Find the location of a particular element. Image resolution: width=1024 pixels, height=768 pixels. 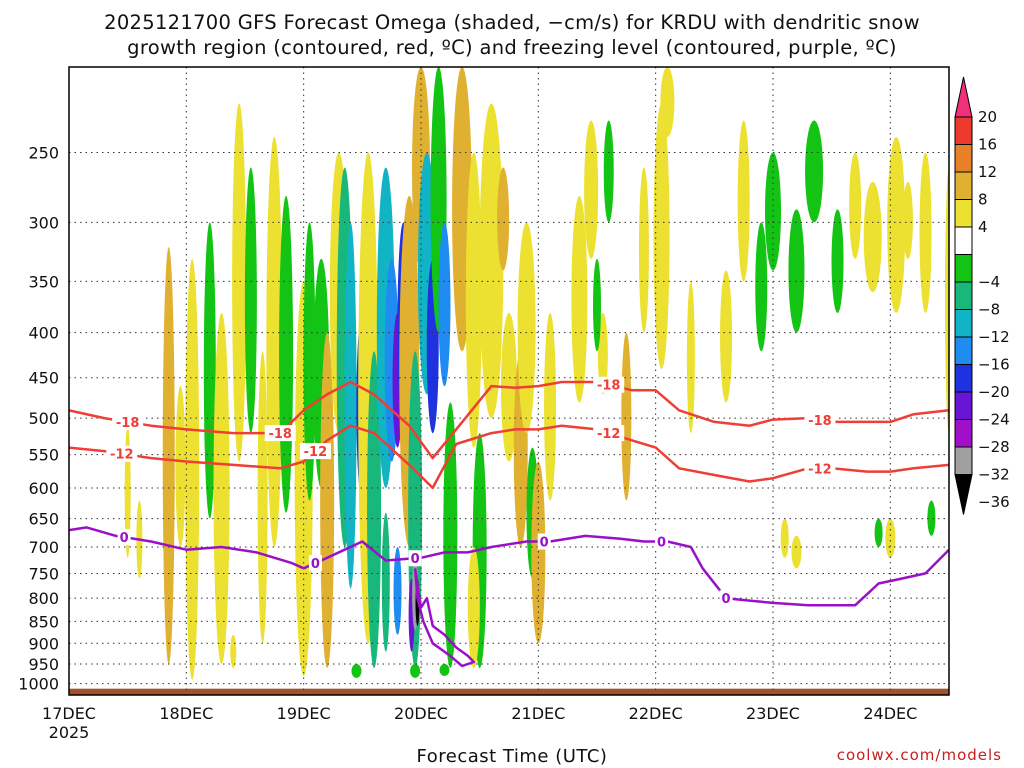

x-tick-label: 24DEC is located at coordinates (890, 713).